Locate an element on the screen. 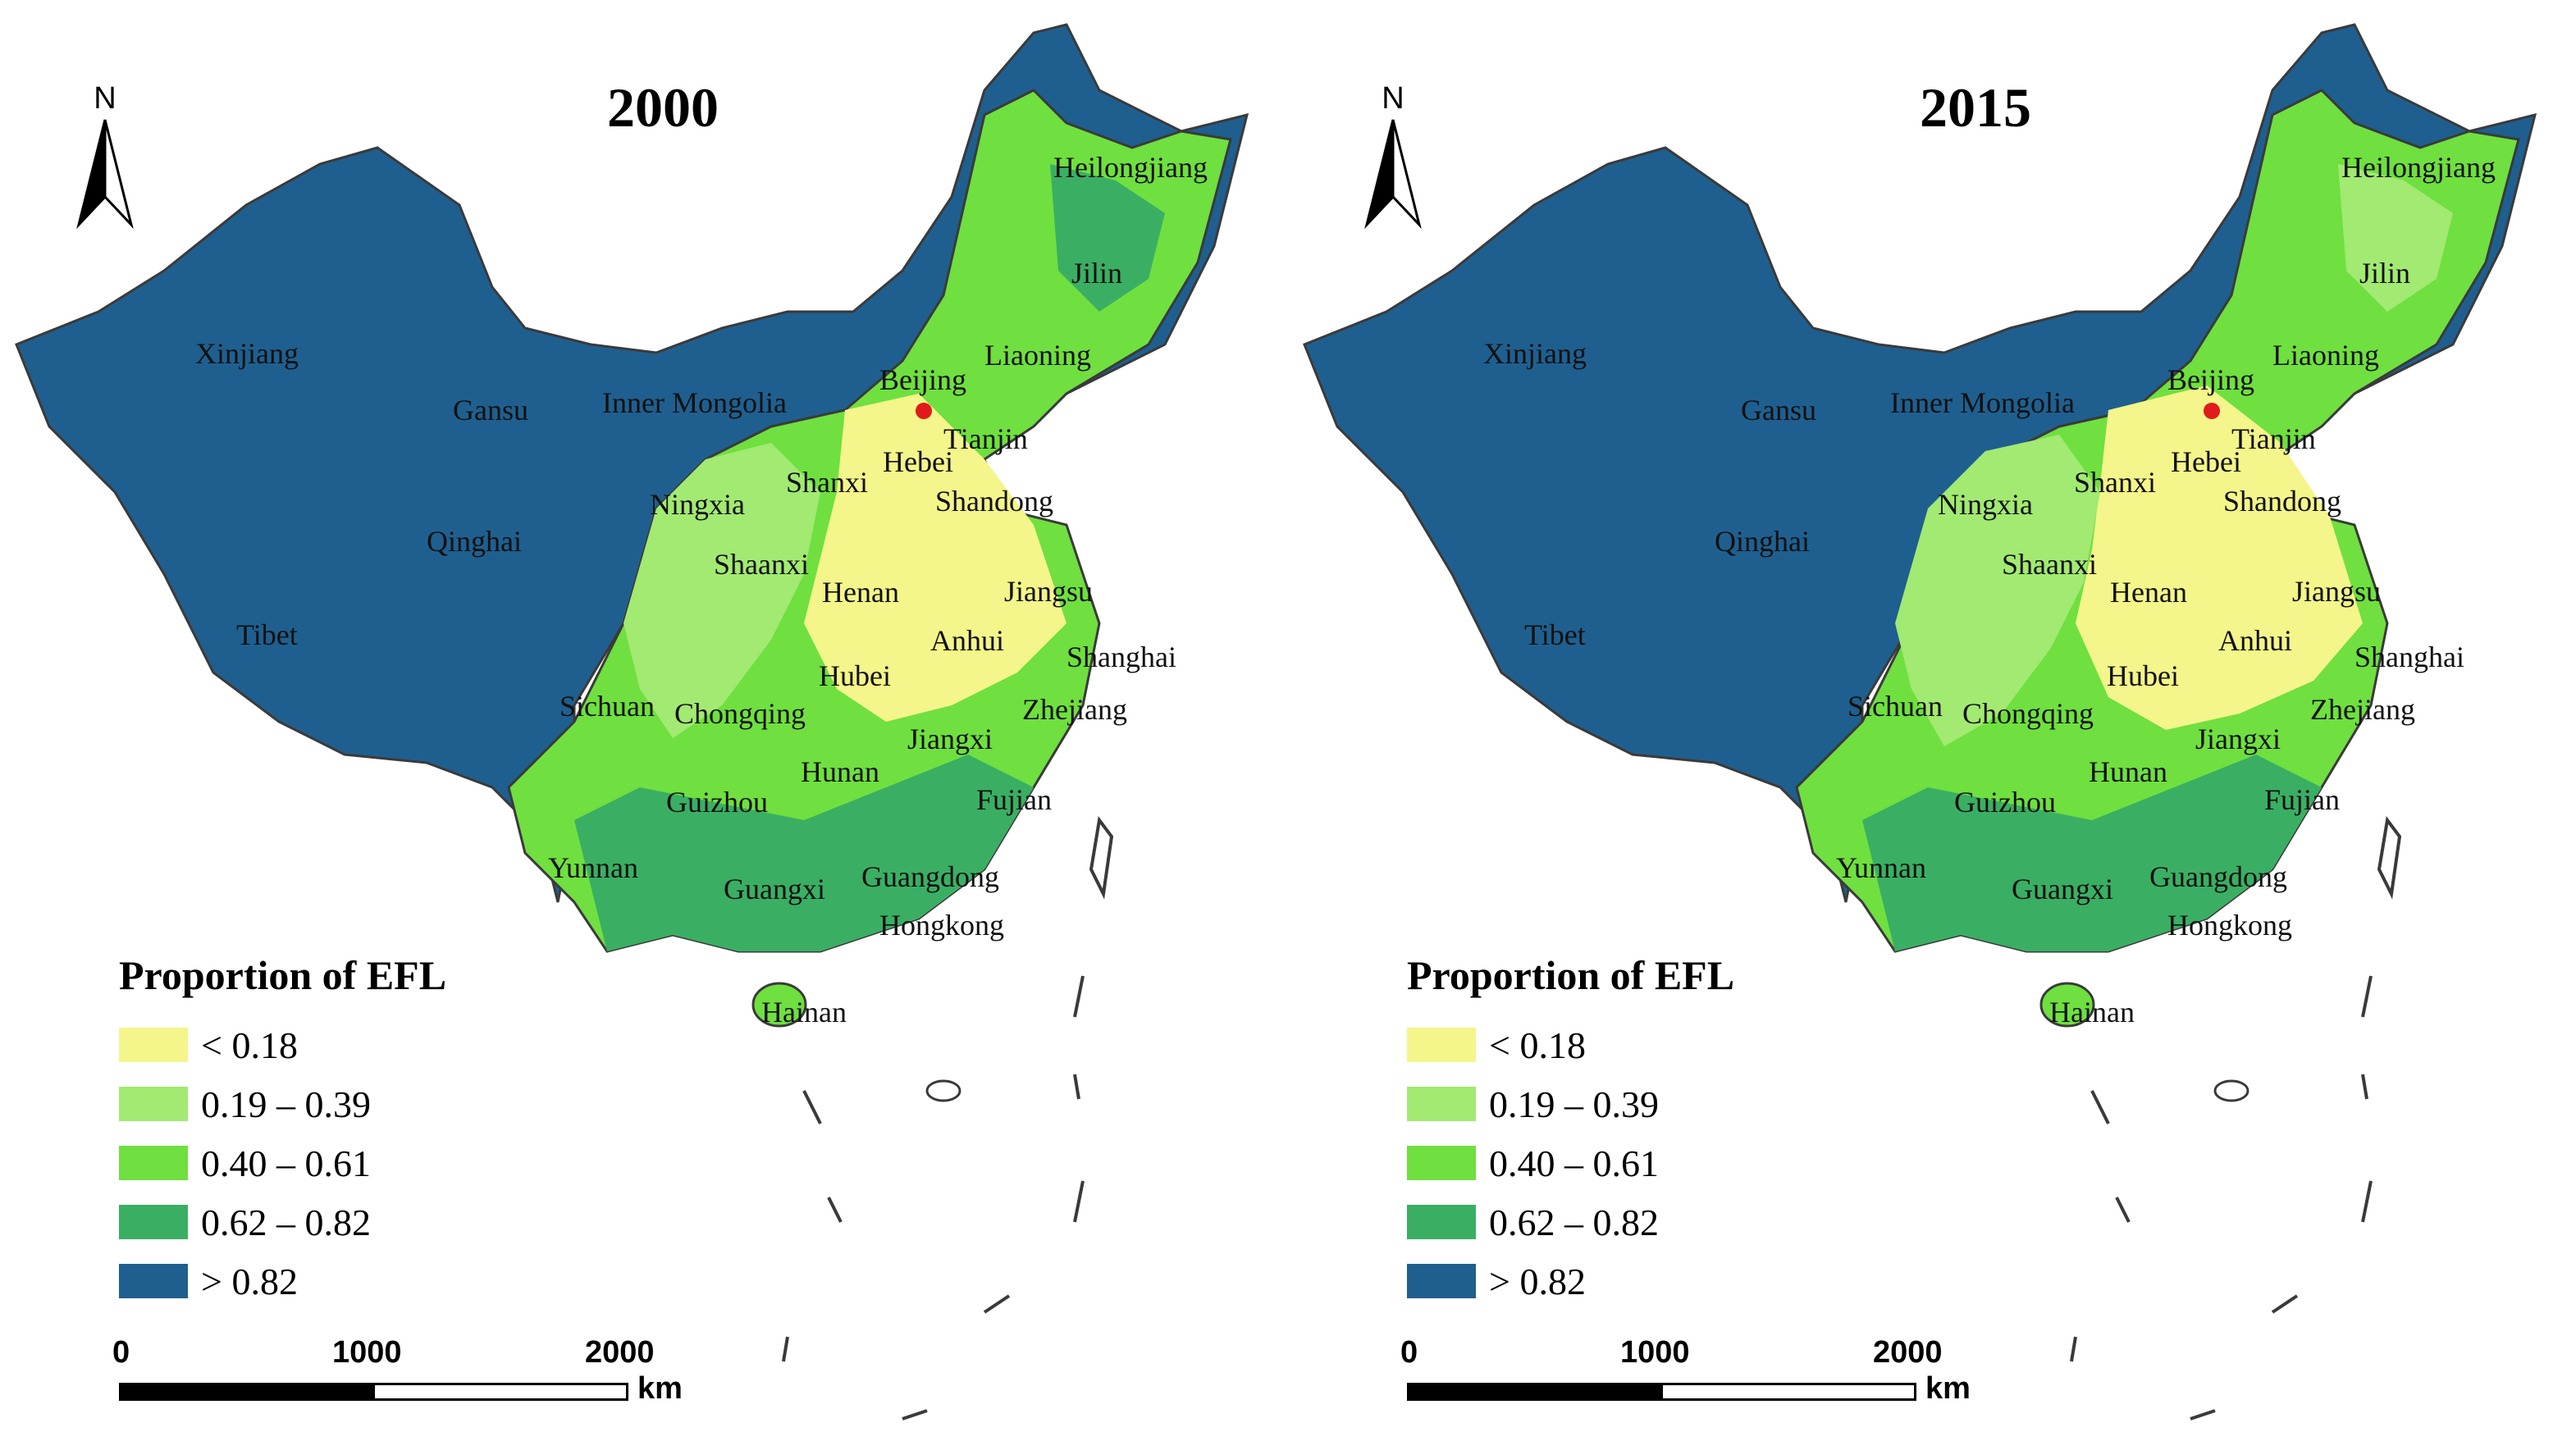 This screenshot has height=1441, width=2576. label-chongqing: Chongqing is located at coordinates (740, 713).